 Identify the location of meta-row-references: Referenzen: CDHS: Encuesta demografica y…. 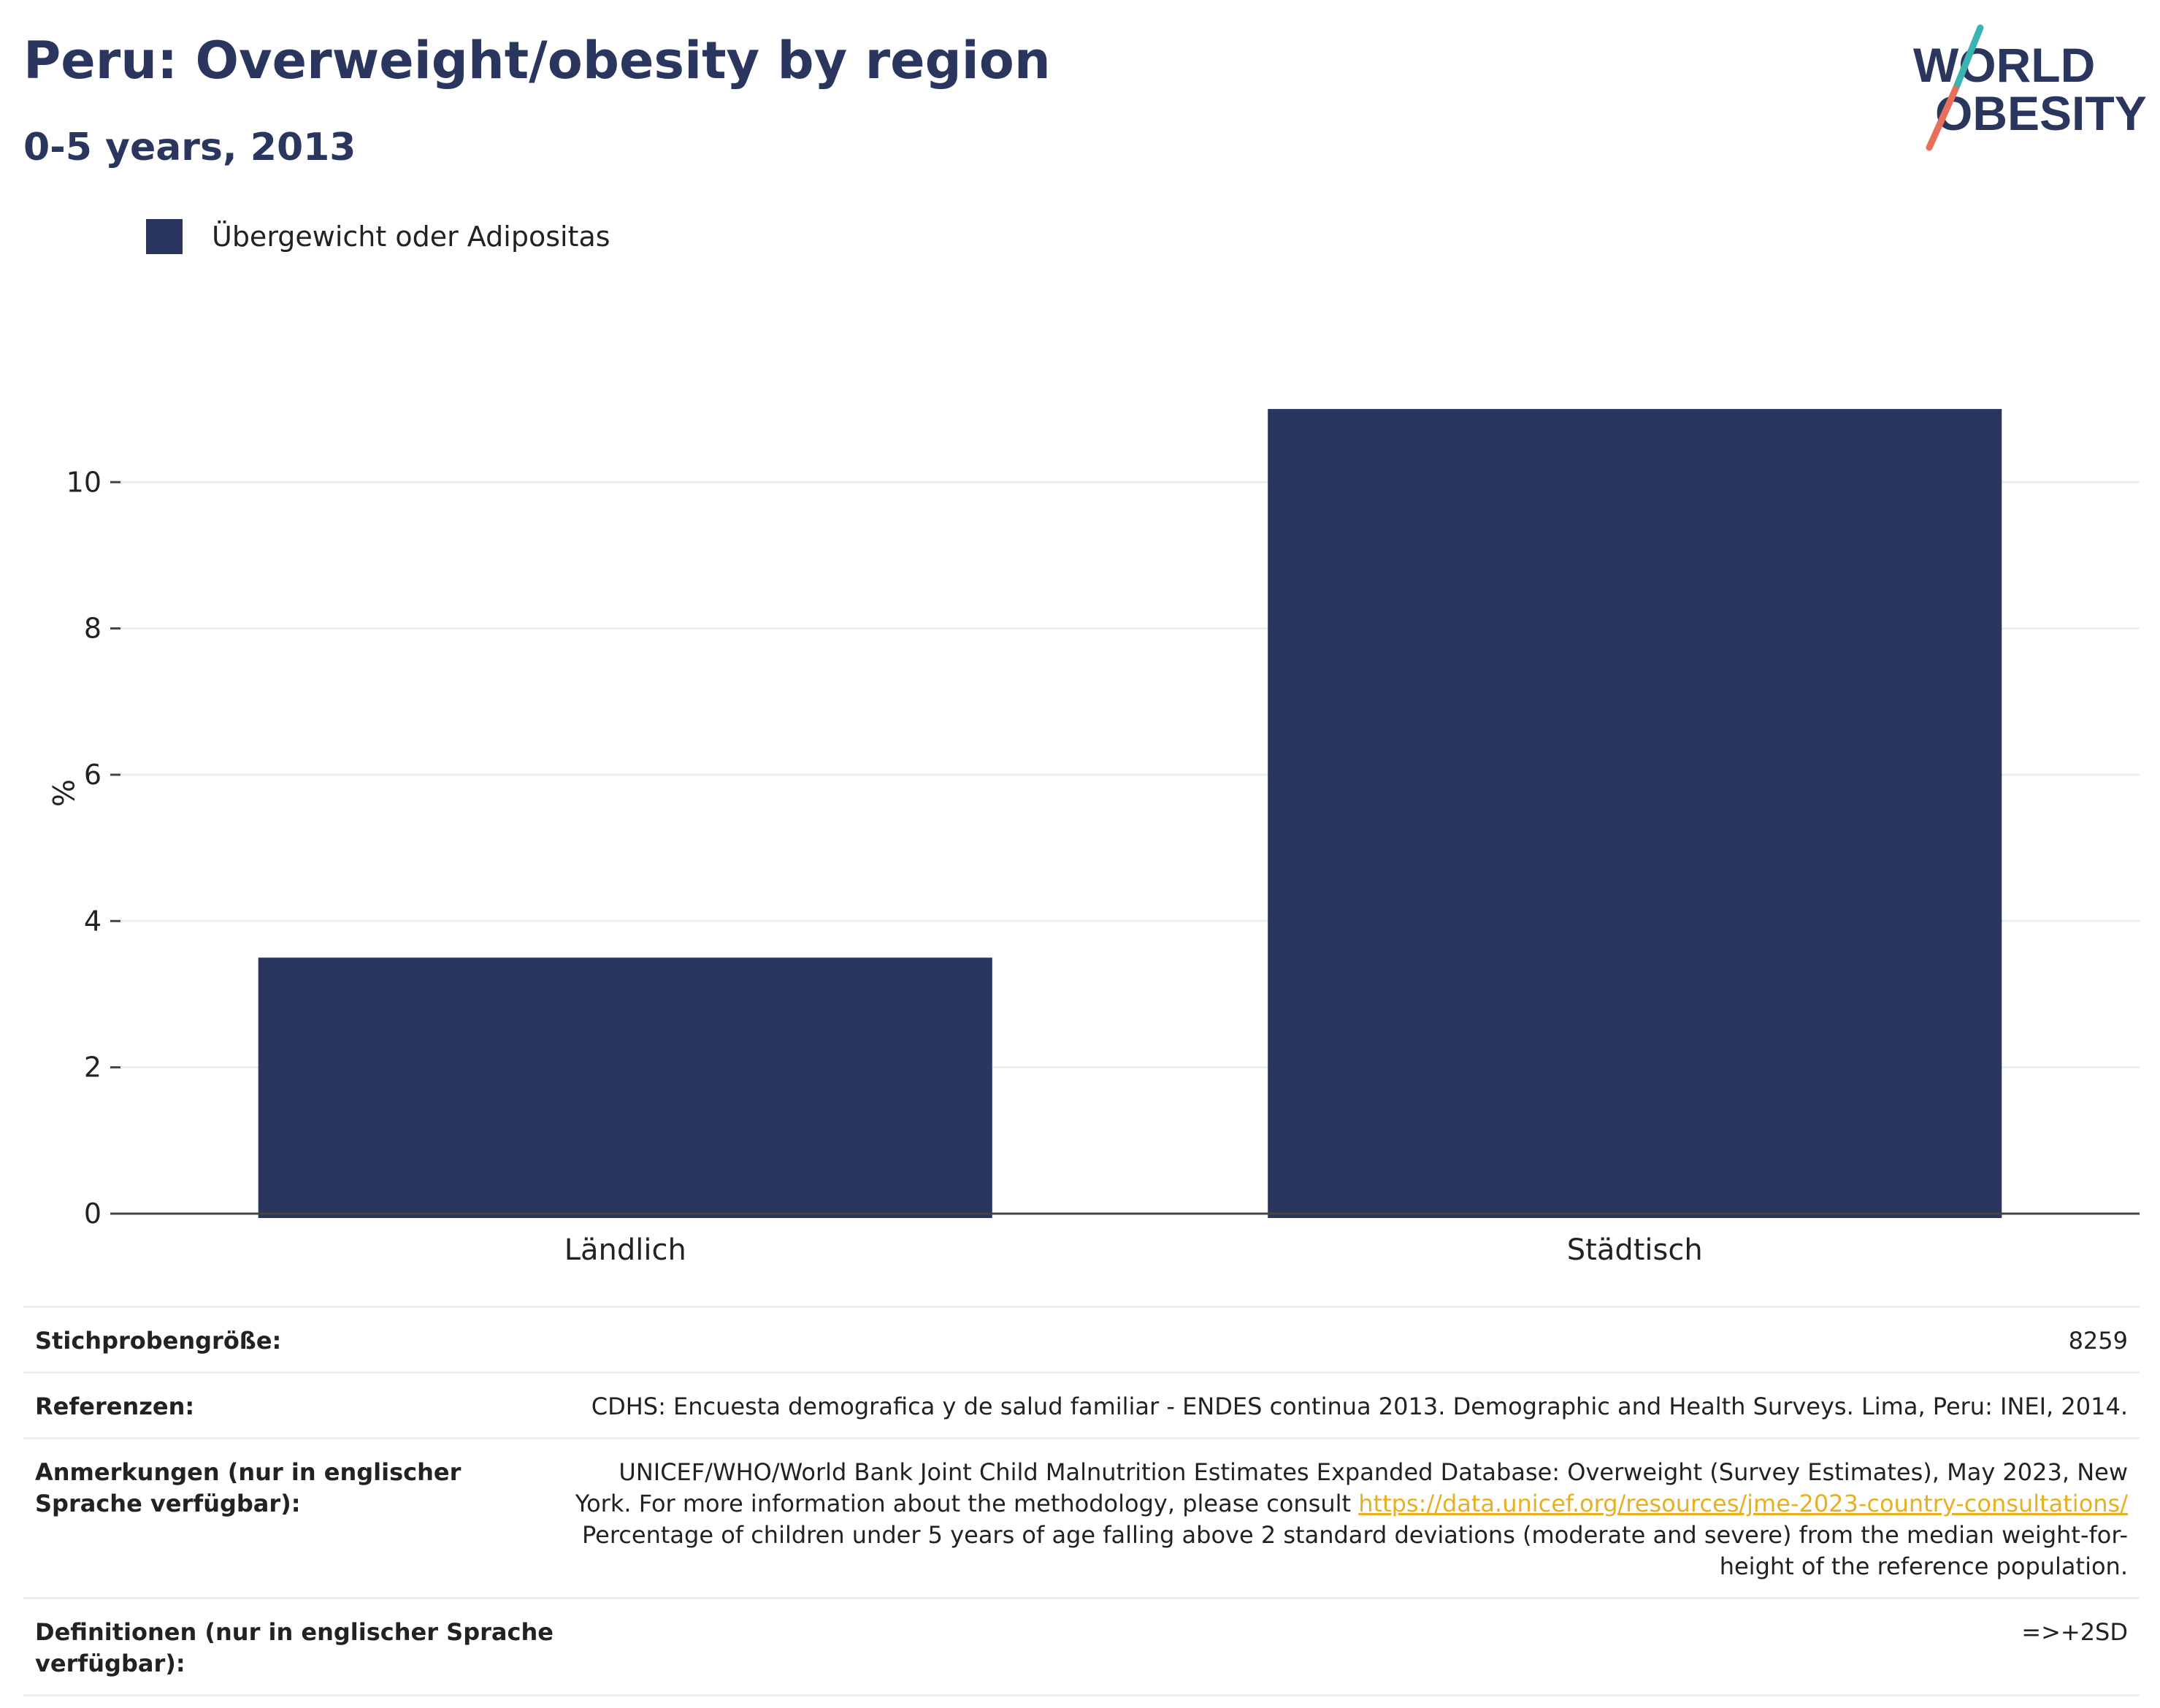
(1081, 1404).